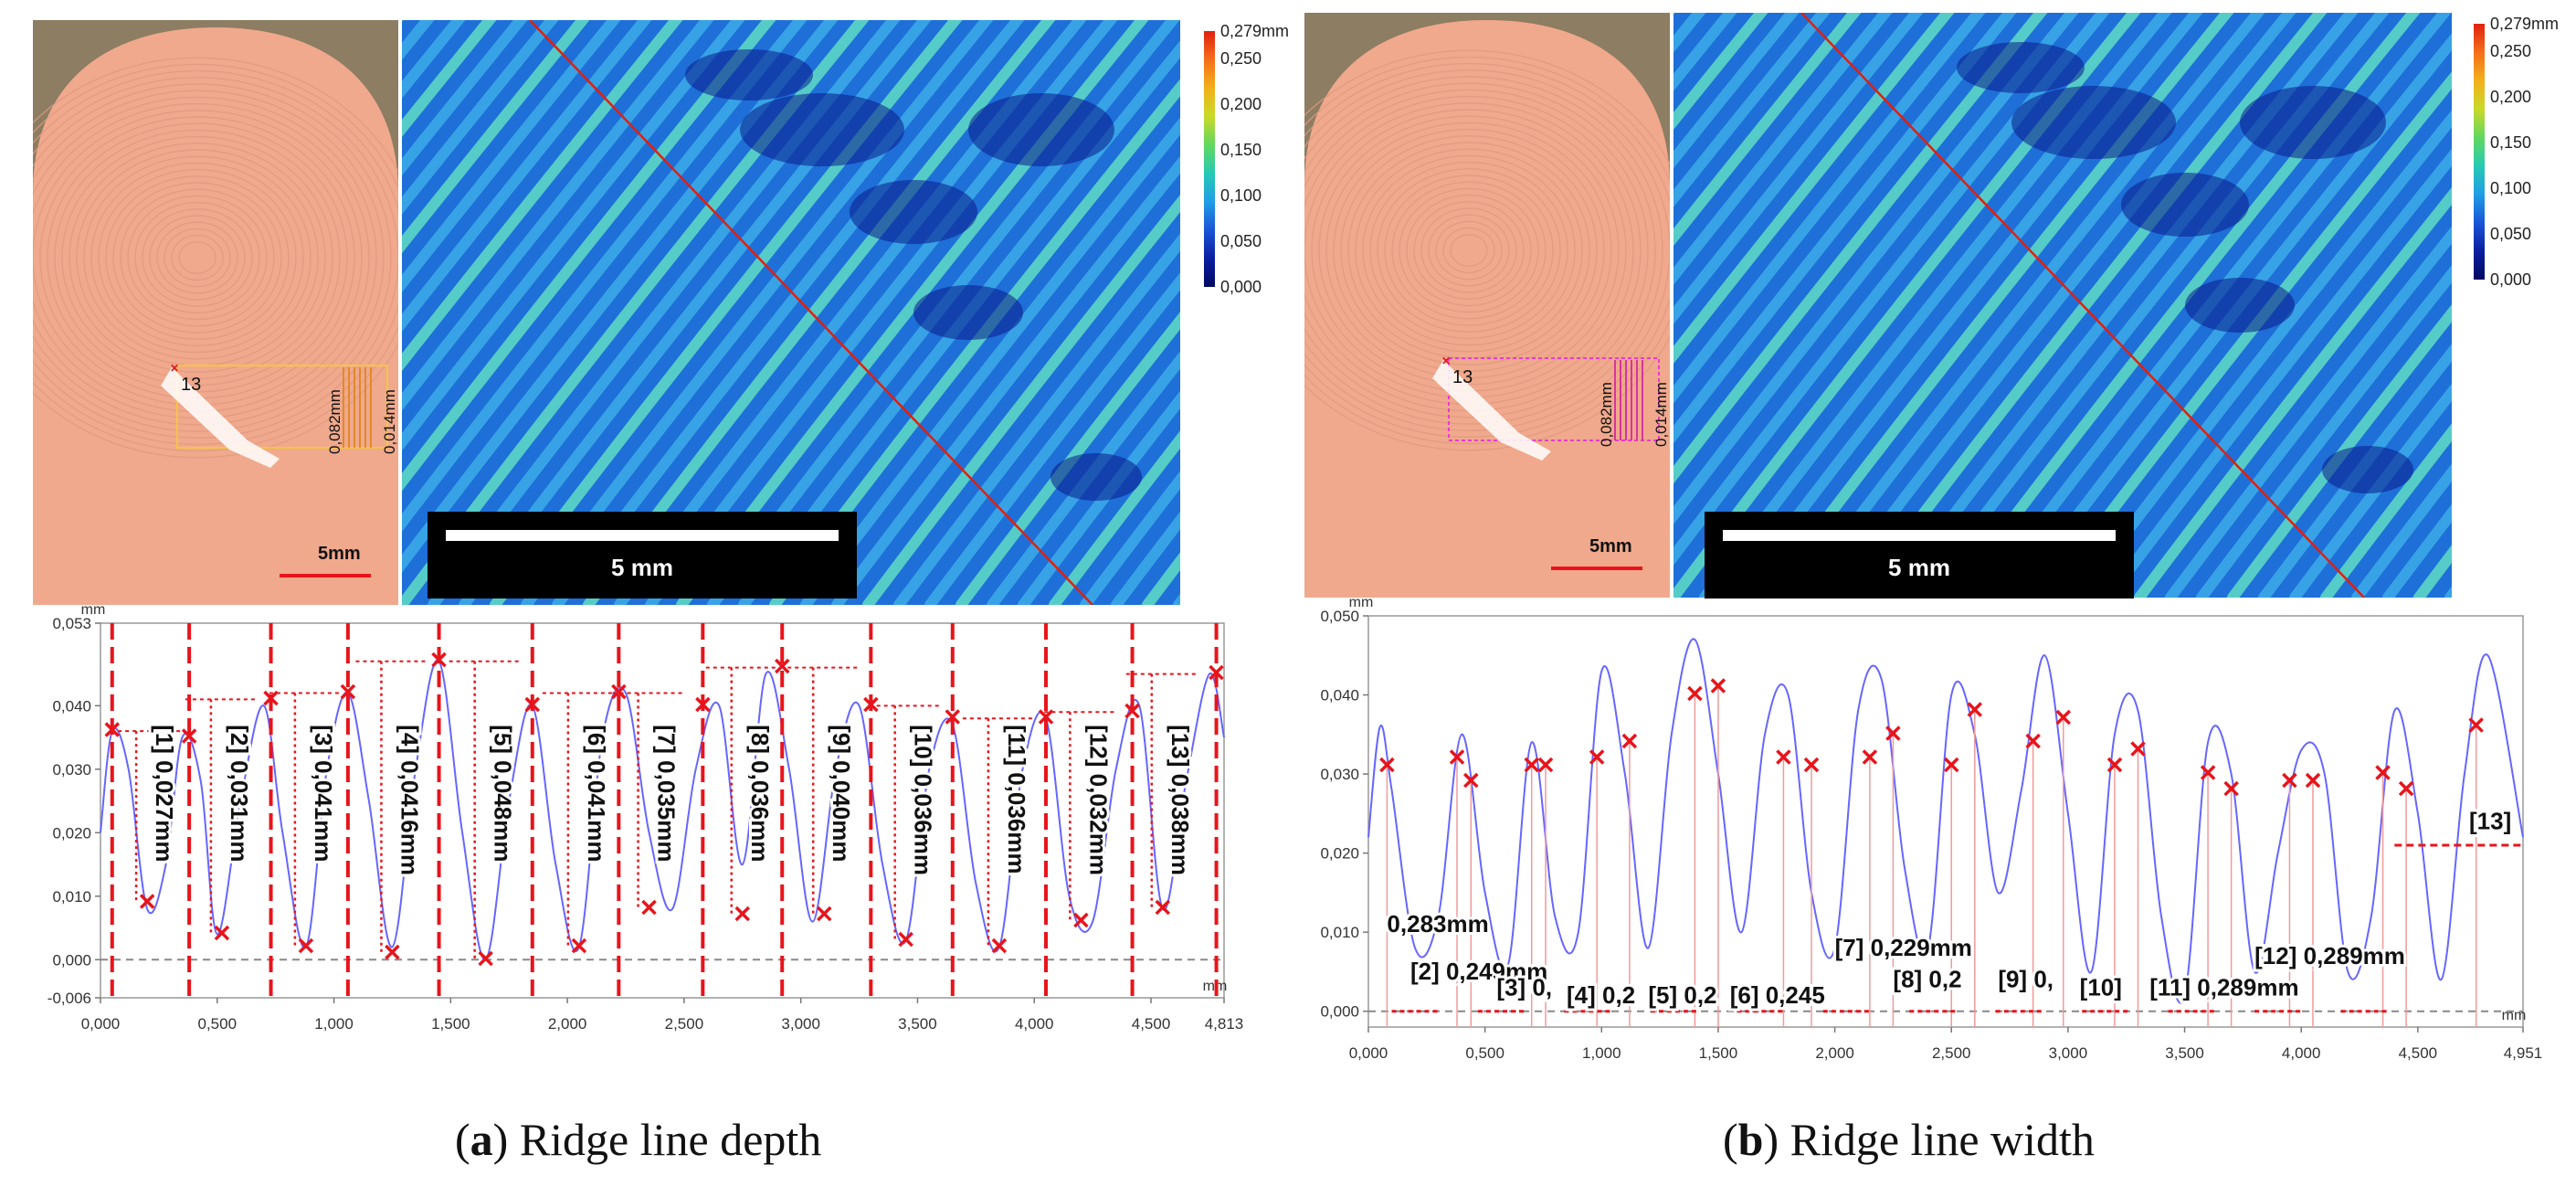  I want to click on measurement-label-halo: [5] 0,2, so click(1682, 995).